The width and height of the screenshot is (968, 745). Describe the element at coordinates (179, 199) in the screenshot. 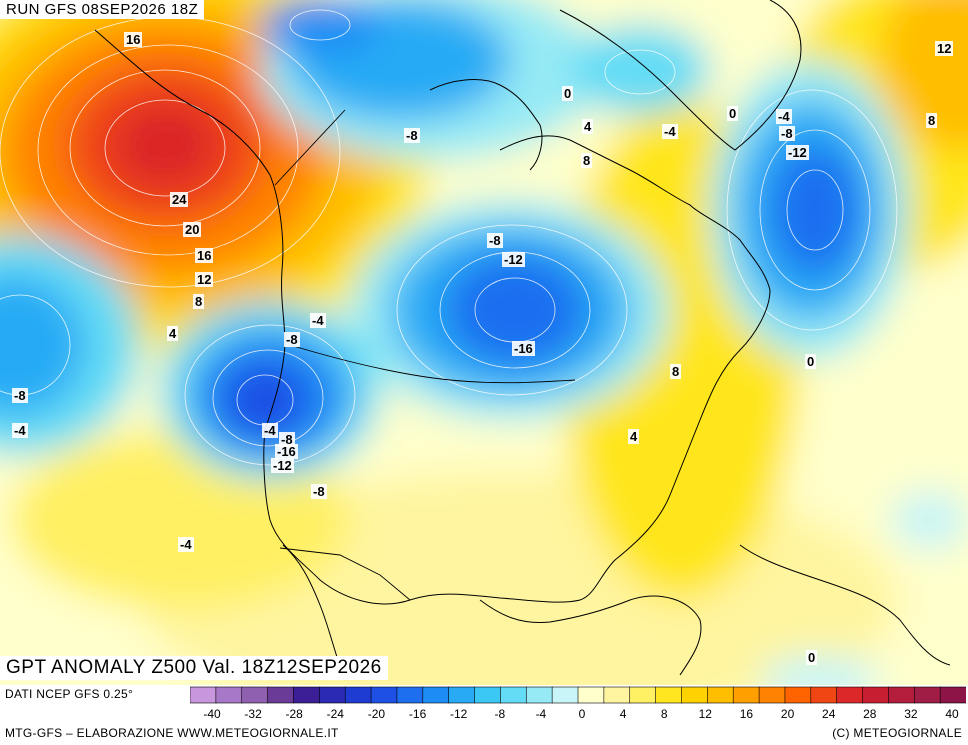

I see `contour-label: 24` at that location.